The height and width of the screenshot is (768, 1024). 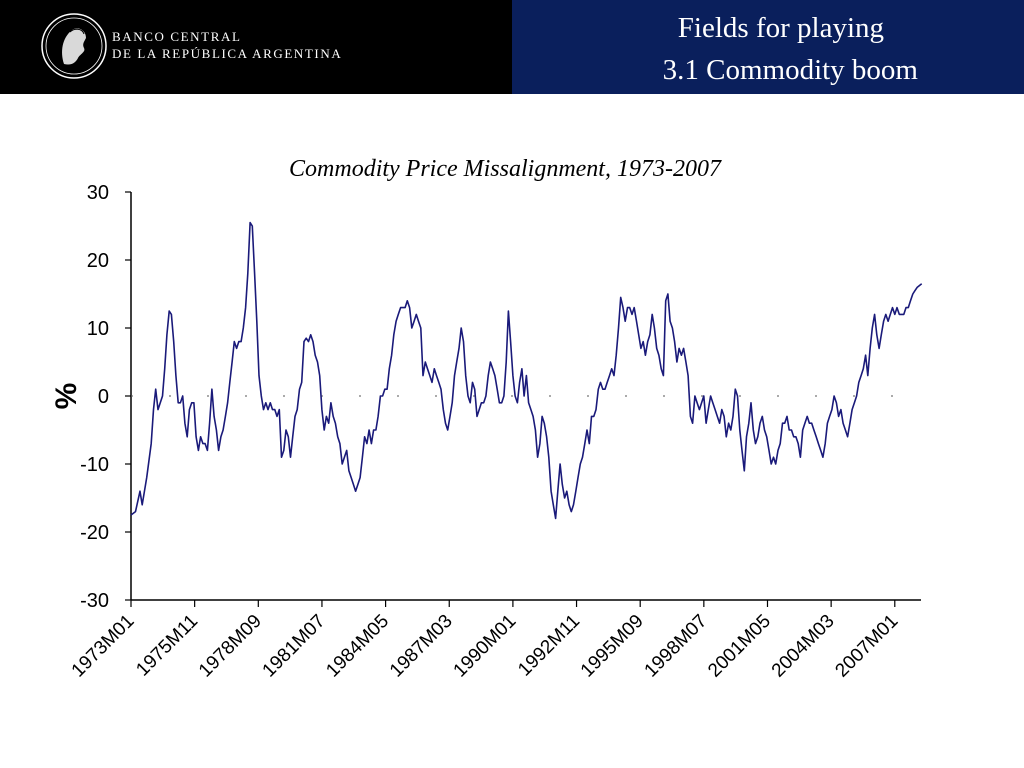 I want to click on y-tick-label: 10, so click(x=98, y=329).